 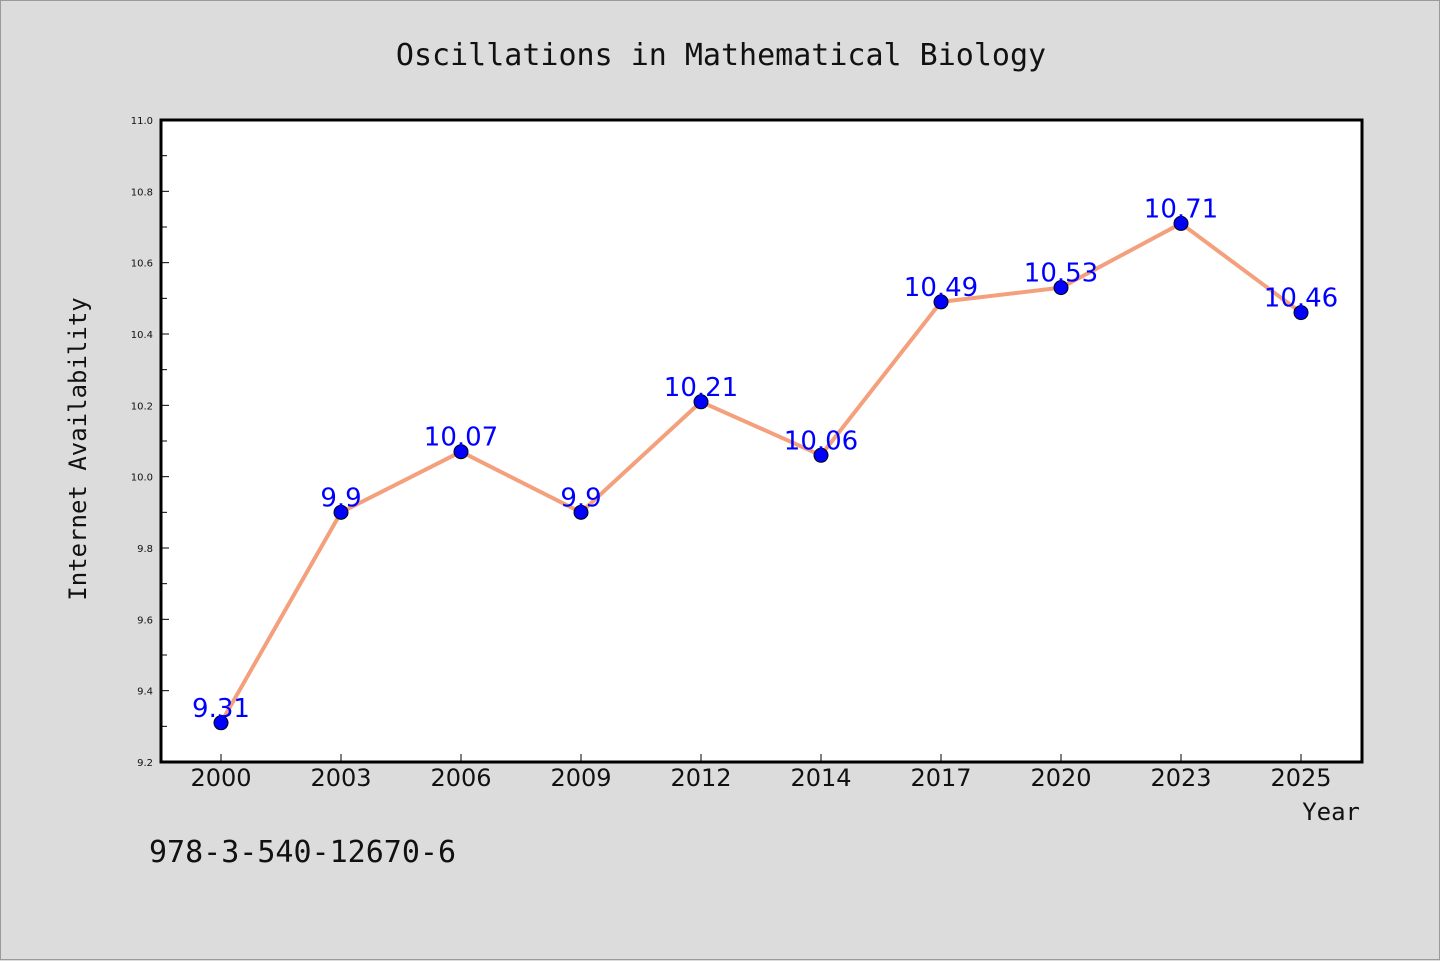 I want to click on x-axis: 2000 2003 2006 2009 2012 2014 2017 2020 2023 2025, so click(x=761, y=773).